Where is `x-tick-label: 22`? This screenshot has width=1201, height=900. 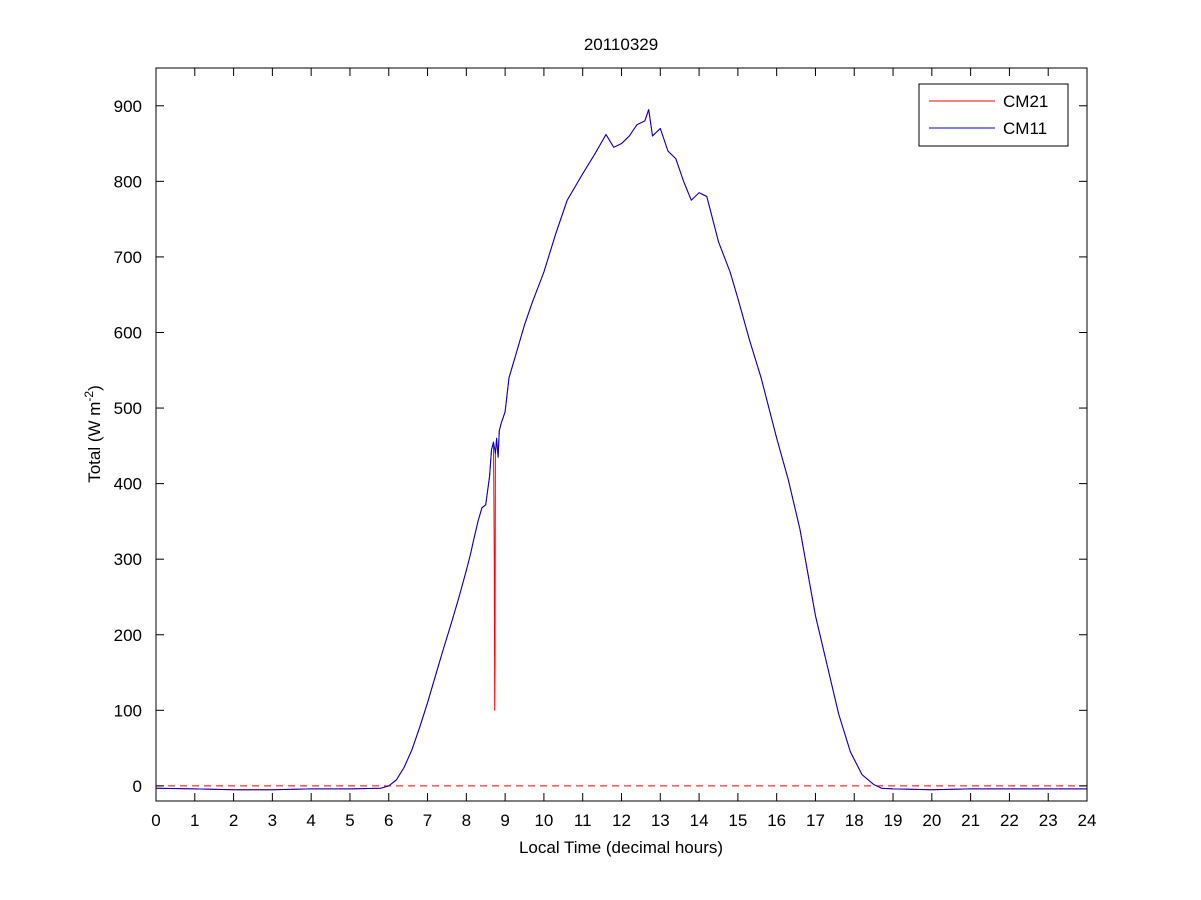
x-tick-label: 22 is located at coordinates (1009, 820).